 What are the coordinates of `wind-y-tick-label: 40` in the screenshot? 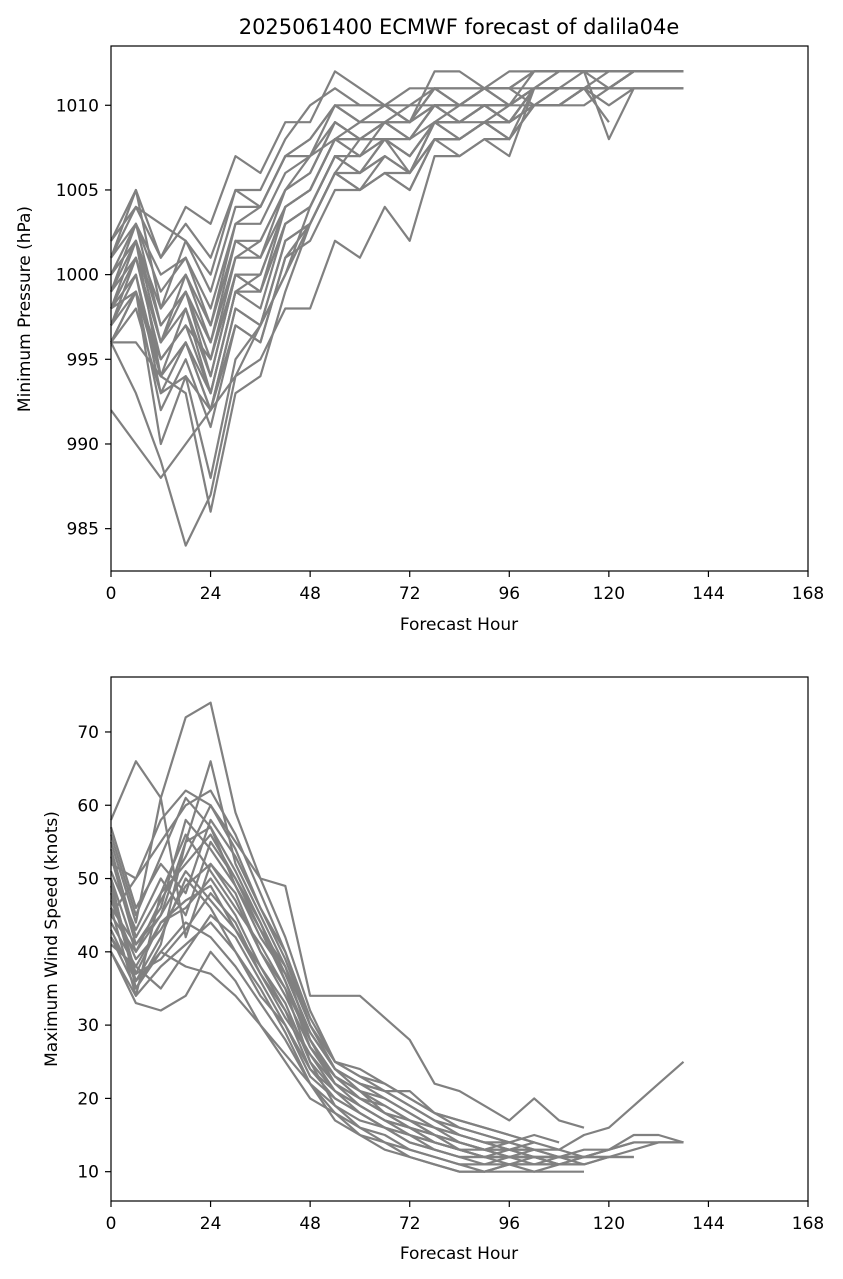 It's located at (88, 953).